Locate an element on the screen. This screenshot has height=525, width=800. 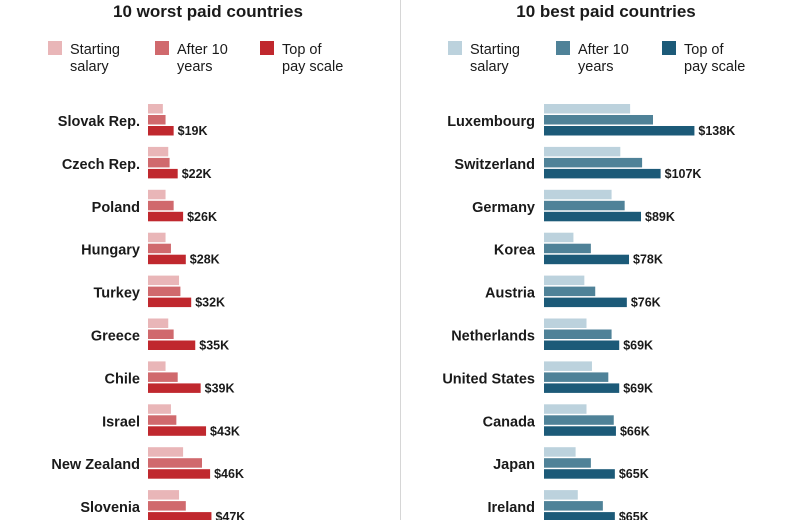
best-data-label: $66K is located at coordinates (635, 431).